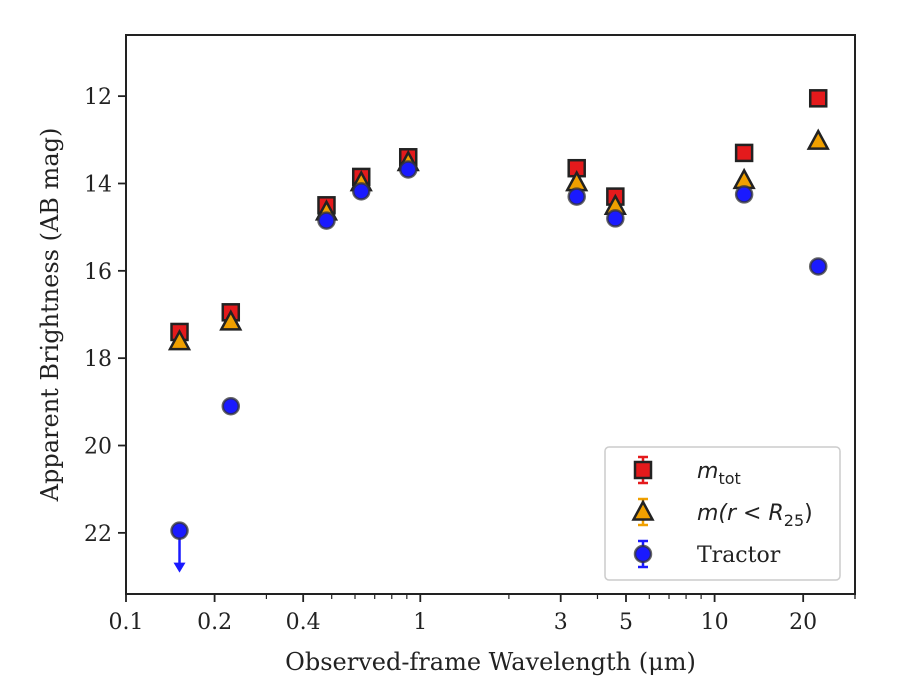 Image resolution: width=900 pixels, height=700 pixels. Describe the element at coordinates (715, 622) in the screenshot. I see `x-tick-label: 10` at that location.